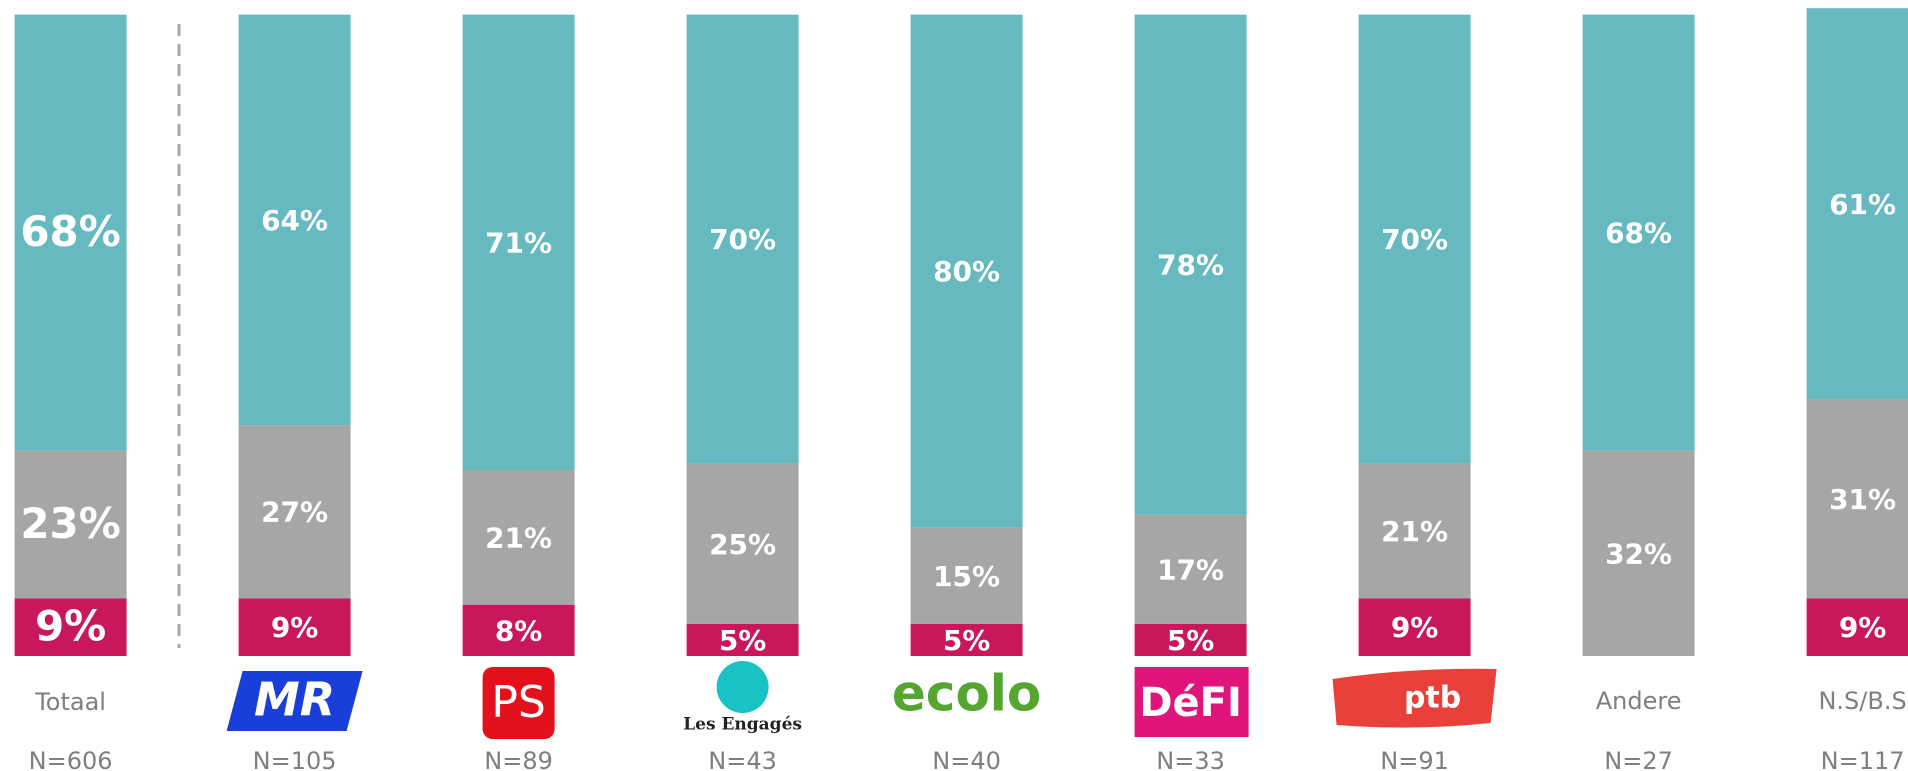  I want to click on value-label: 27%, so click(294, 512).